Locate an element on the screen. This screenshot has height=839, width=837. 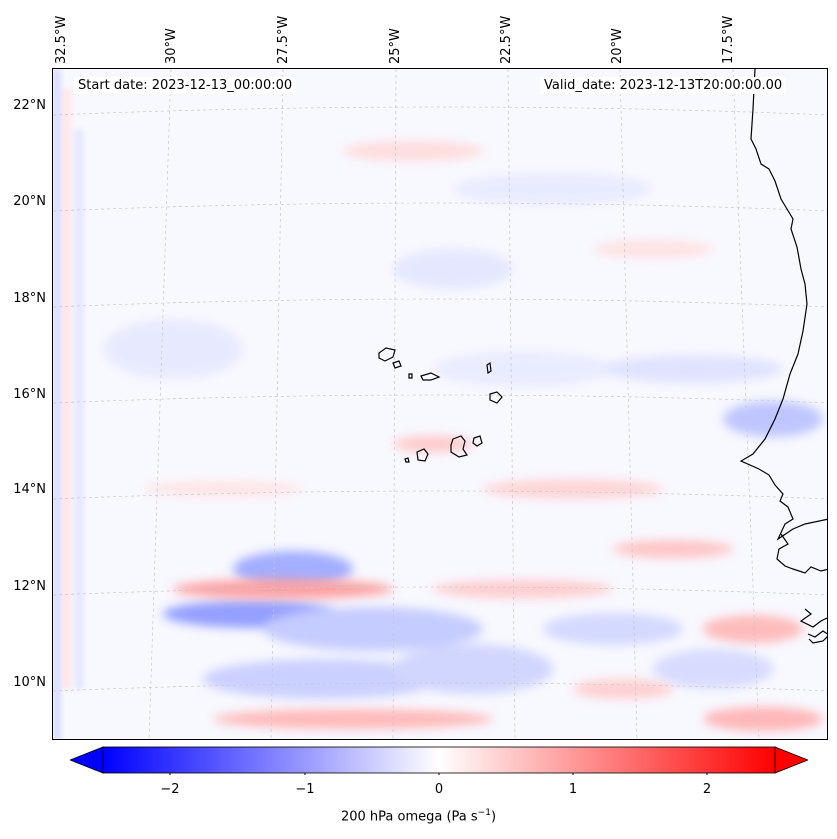
lat-label-10n: 10°N is located at coordinates (29, 682).